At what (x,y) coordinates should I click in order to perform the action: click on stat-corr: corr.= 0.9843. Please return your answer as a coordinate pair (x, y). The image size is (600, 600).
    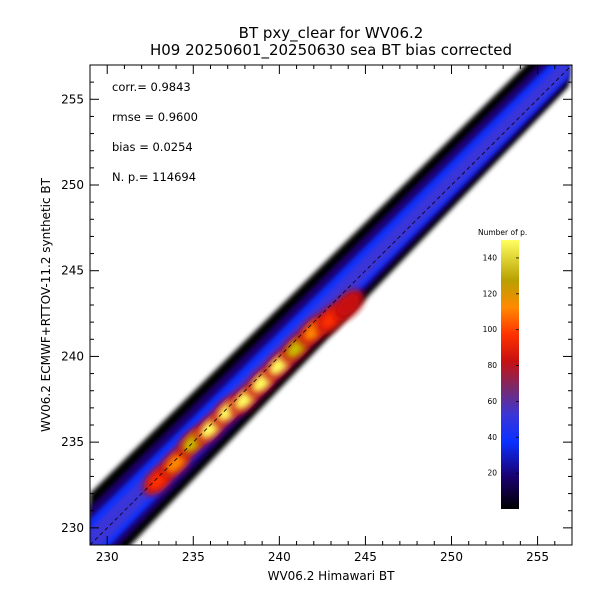
    Looking at the image, I should click on (151, 87).